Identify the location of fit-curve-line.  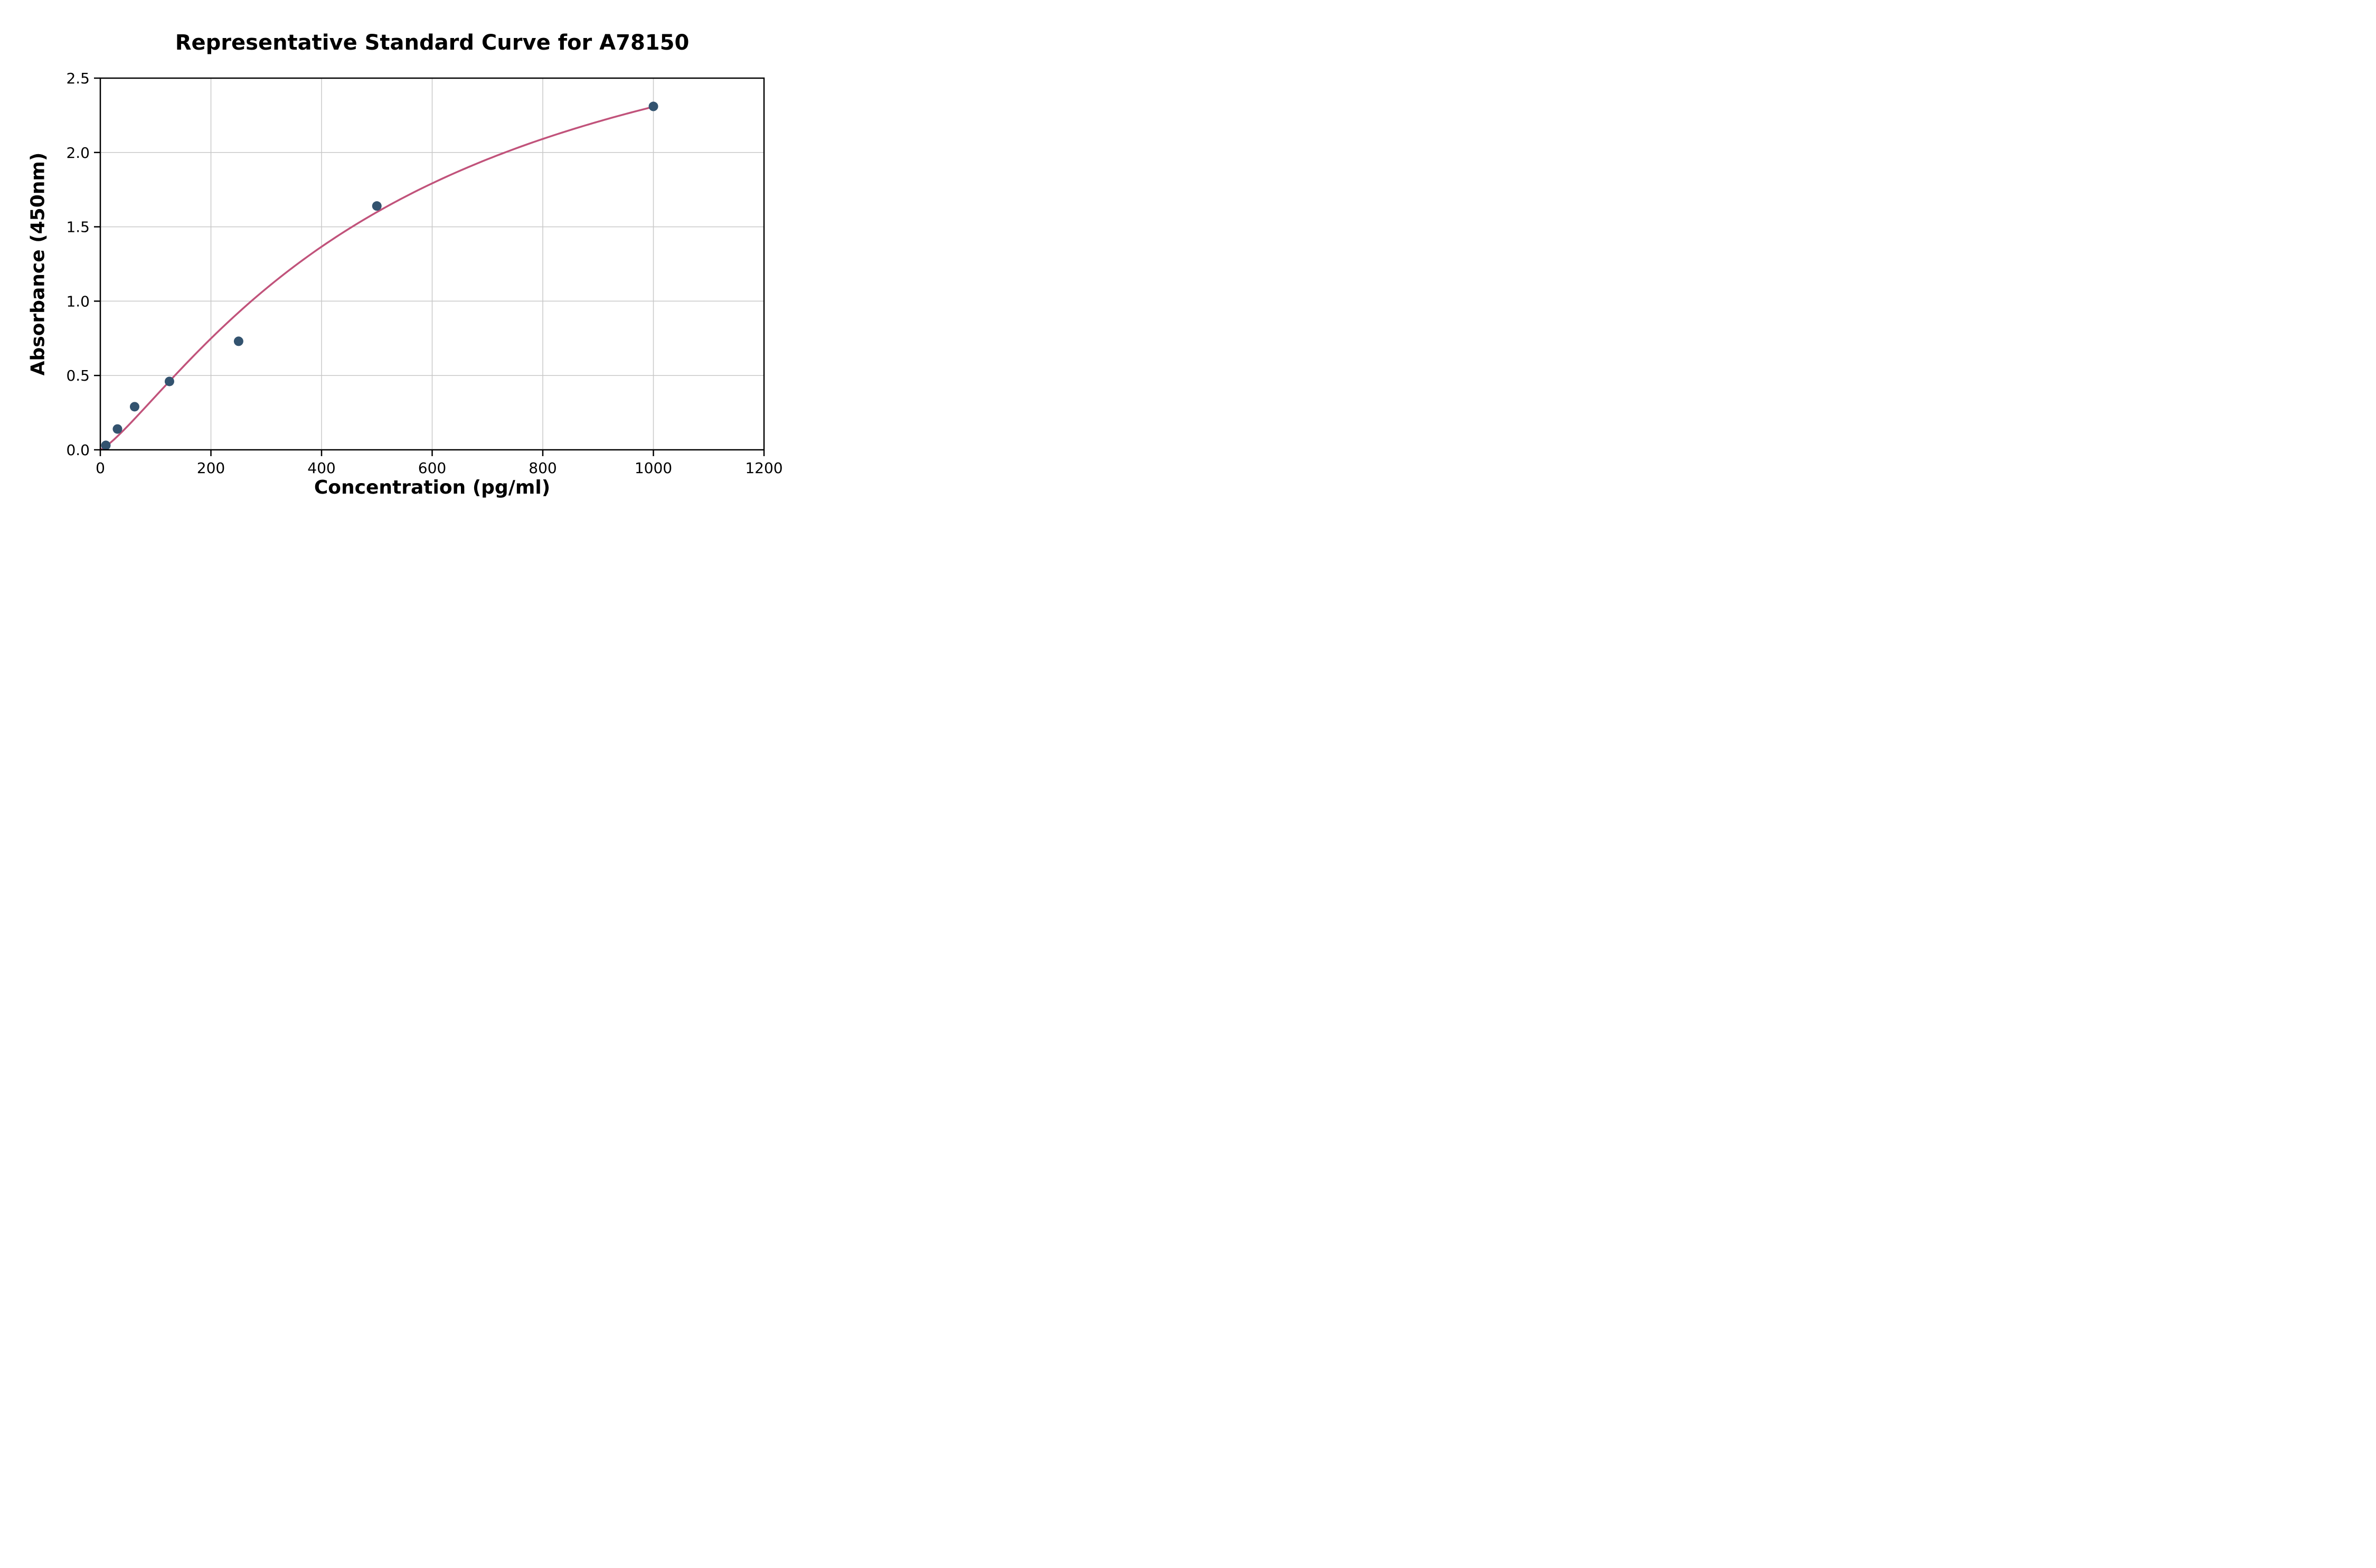
(377, 279).